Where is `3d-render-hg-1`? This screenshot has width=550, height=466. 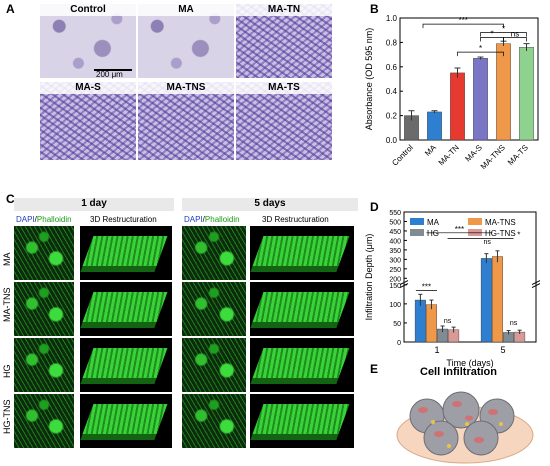 3d-render-hg-1 is located at coordinates (126, 365).